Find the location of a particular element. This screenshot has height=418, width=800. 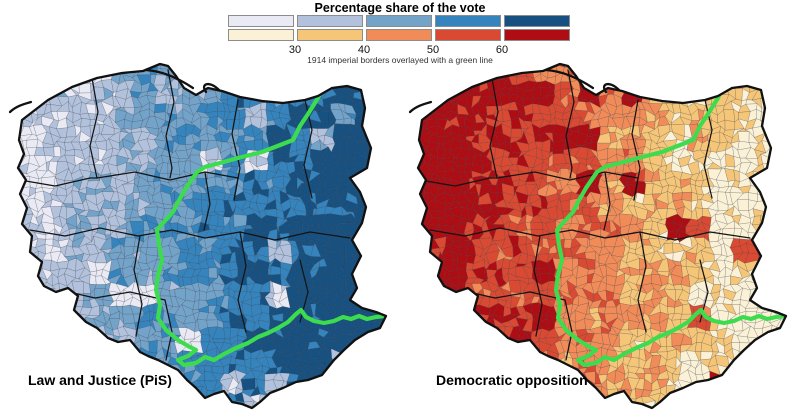

vote-share-legend is located at coordinates (399, 28).